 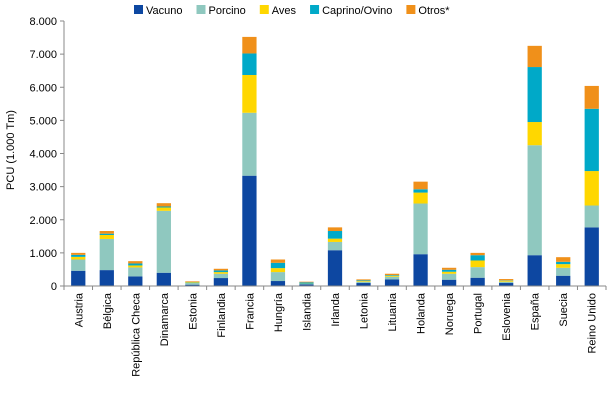 What do you see at coordinates (43, 22) in the screenshot?
I see `y-tick-label: 8.000` at bounding box center [43, 22].